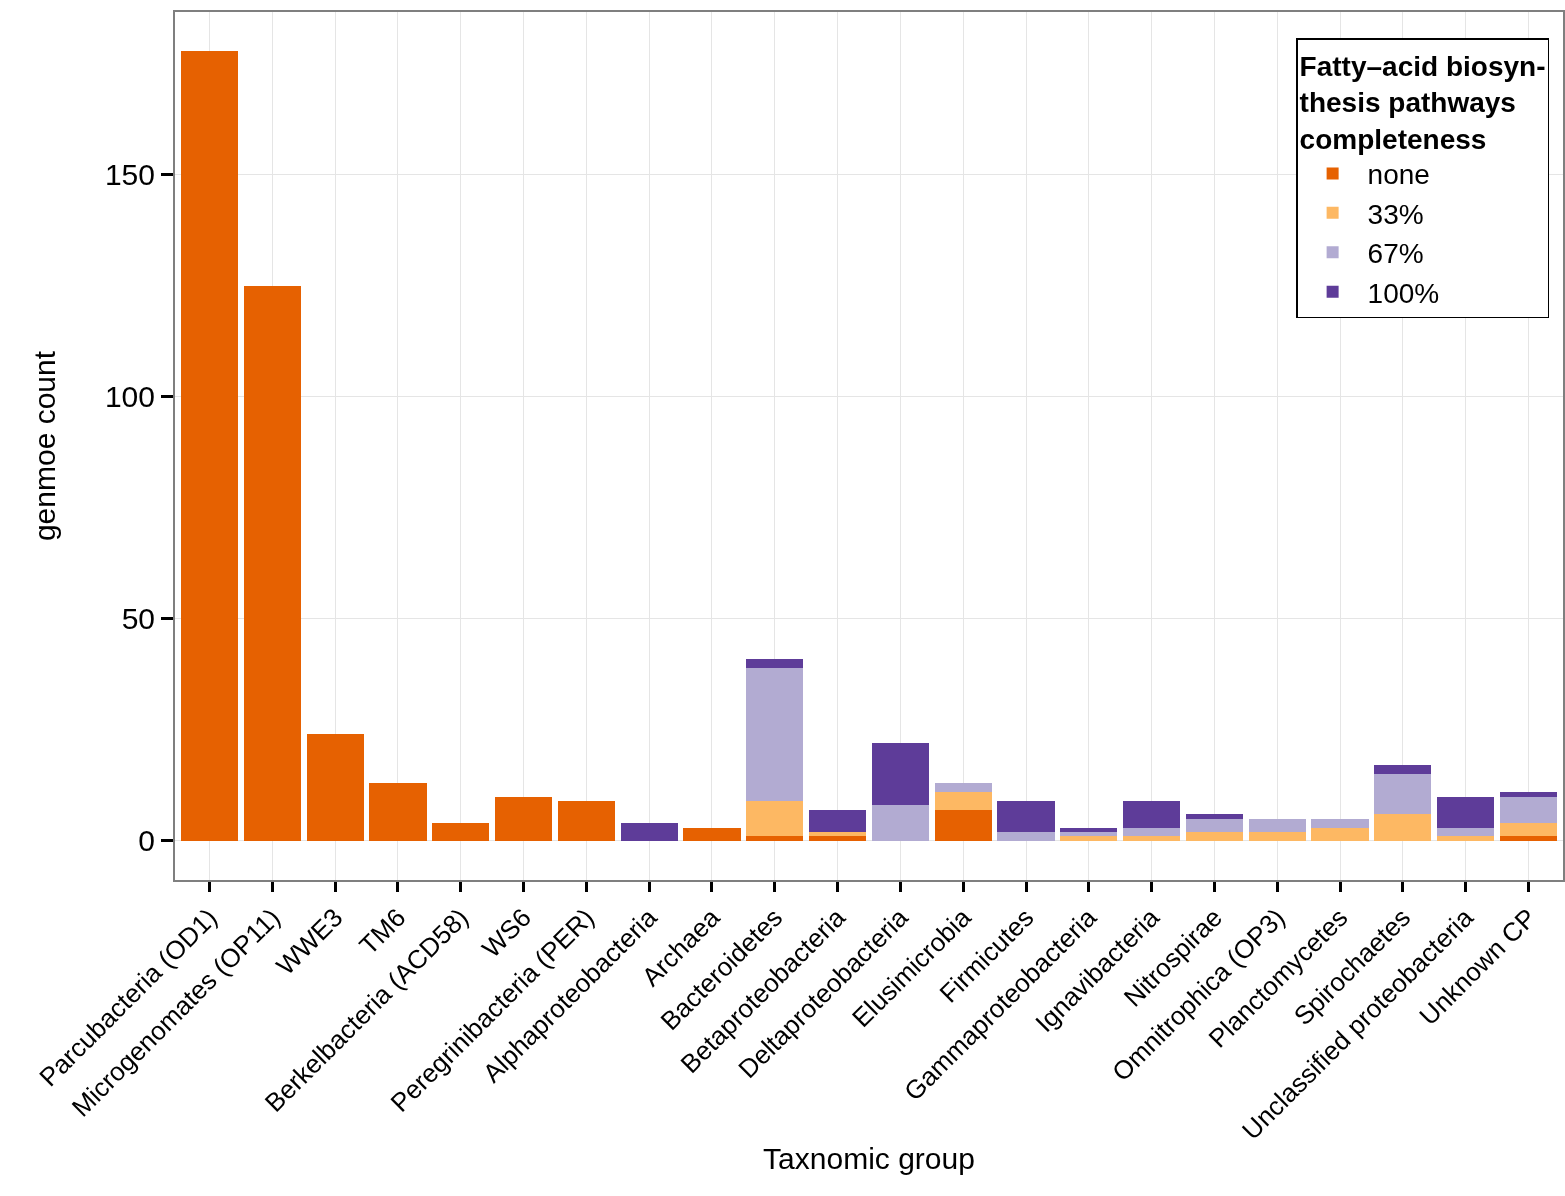  Describe the element at coordinates (138, 619) in the screenshot. I see `y-tick-label: 50` at that location.